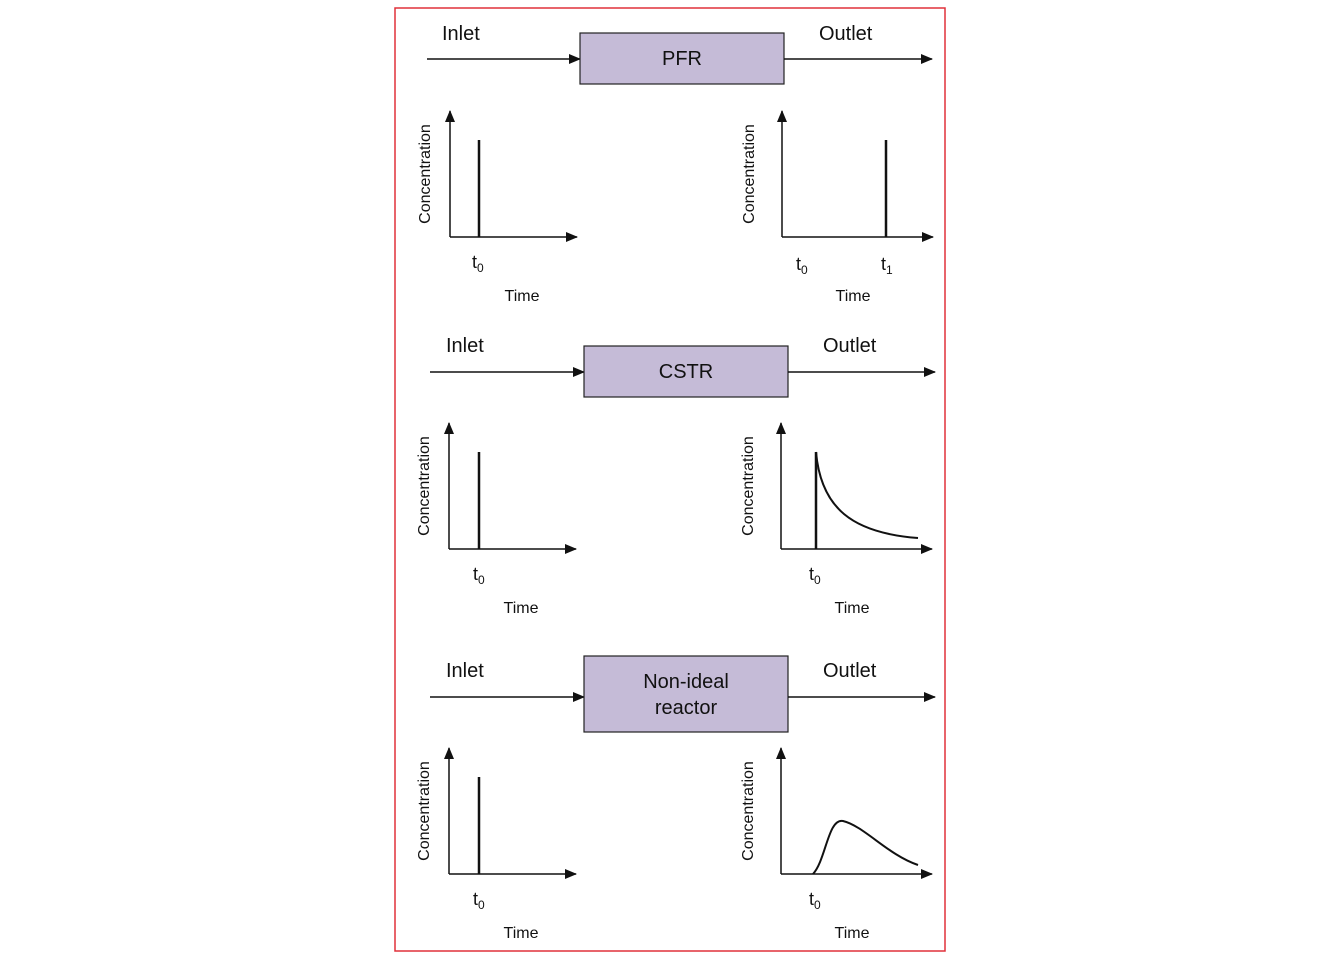  I want to click on tick-label-t1: t1, so click(887, 265).